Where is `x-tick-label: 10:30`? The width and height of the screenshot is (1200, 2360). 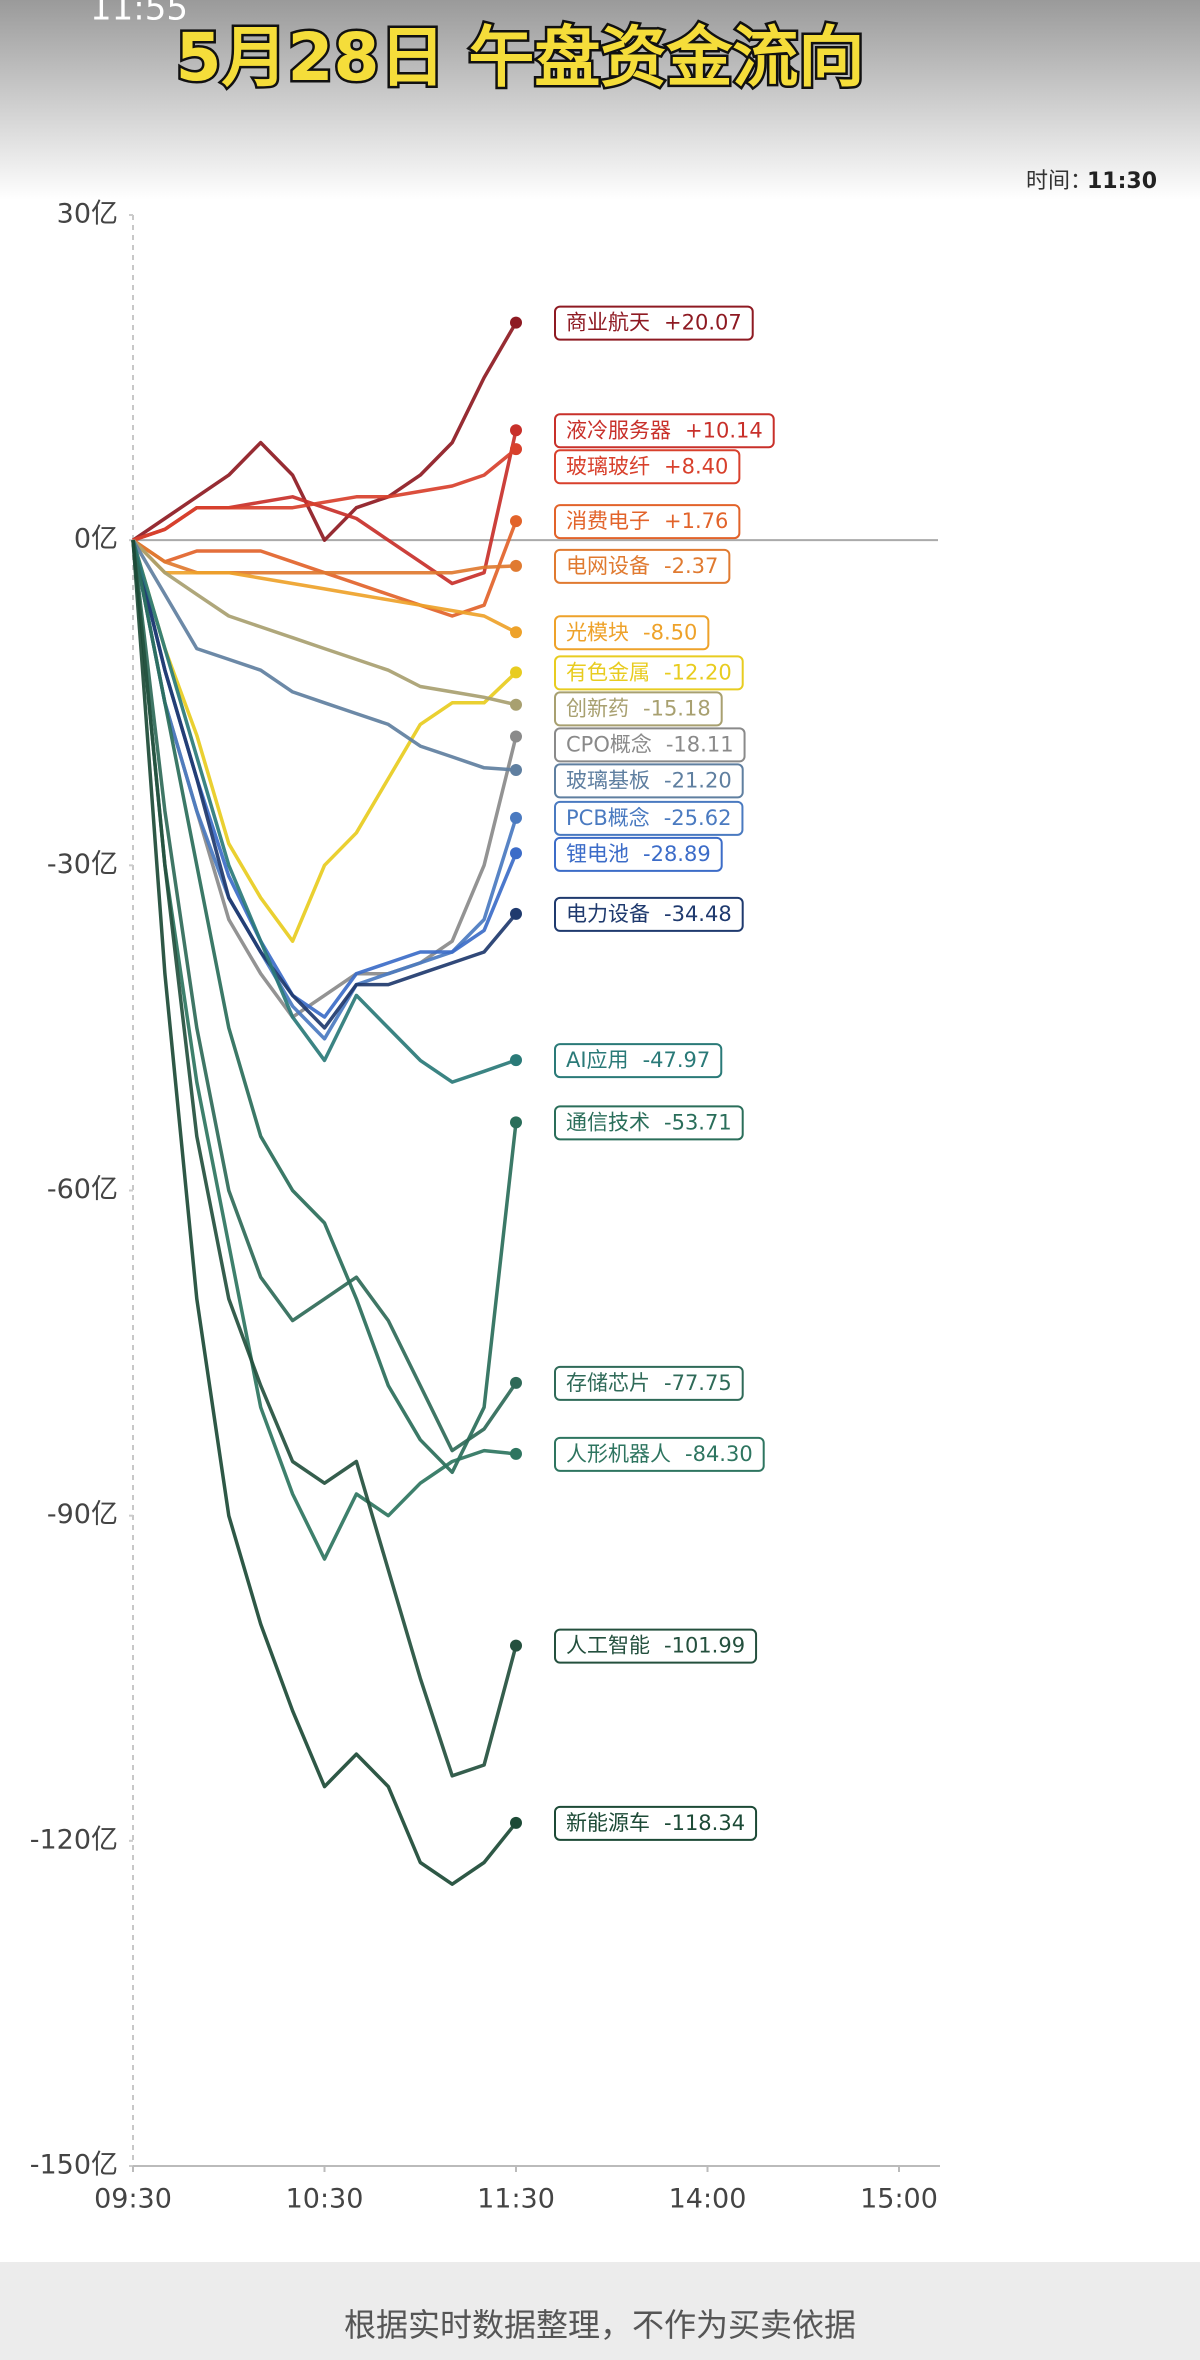
x-tick-label: 10:30 is located at coordinates (325, 2199).